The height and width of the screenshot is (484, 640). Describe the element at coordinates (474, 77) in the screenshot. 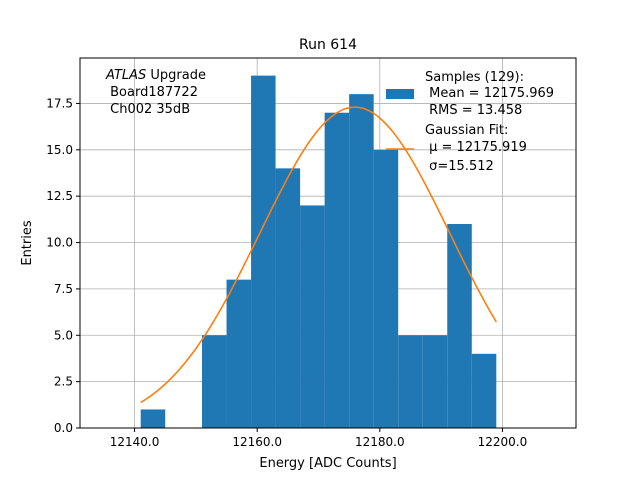

I see `legend-samples-title: Samples (129):` at that location.